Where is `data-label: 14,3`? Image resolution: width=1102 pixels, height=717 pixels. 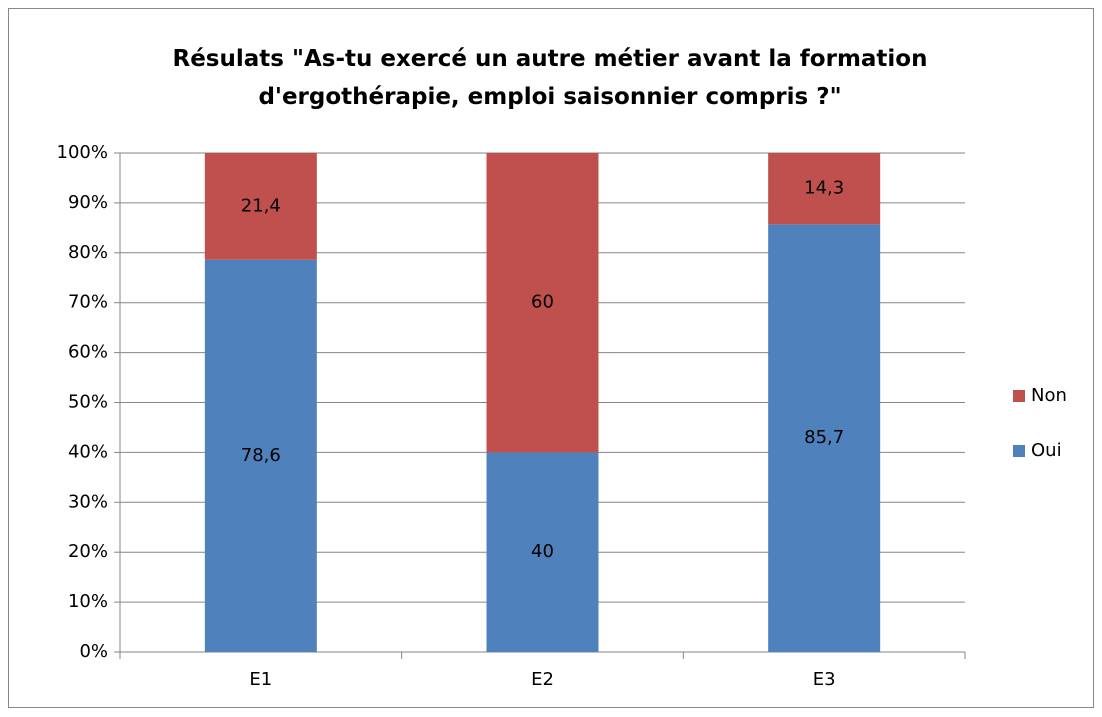
data-label: 14,3 is located at coordinates (824, 188).